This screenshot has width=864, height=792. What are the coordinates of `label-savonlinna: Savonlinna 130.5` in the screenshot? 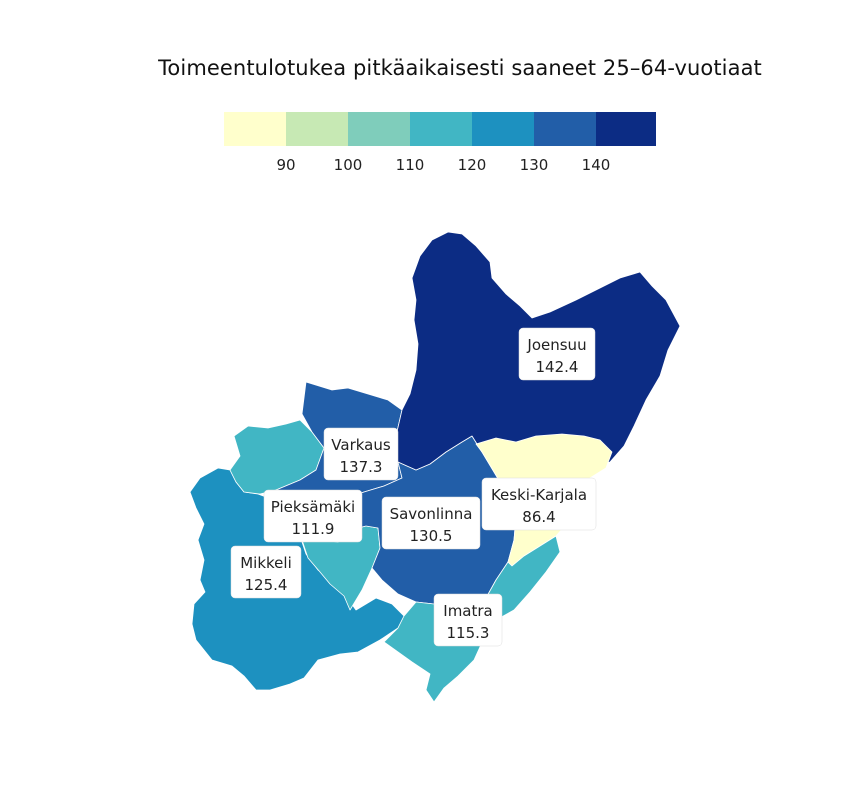 It's located at (431, 523).